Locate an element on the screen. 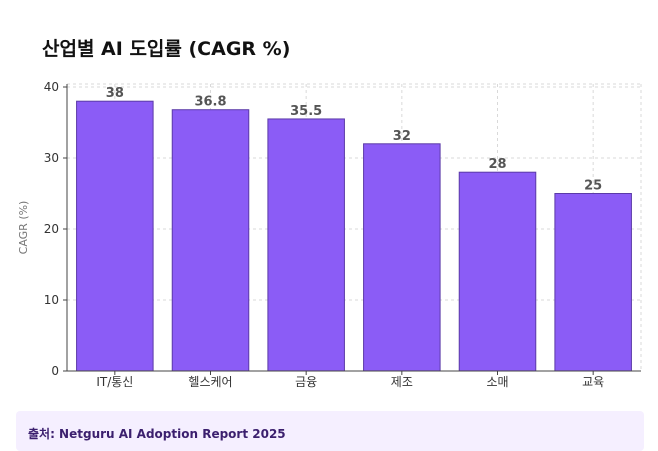 This screenshot has width=658, height=451. x-tick-label: 교육 is located at coordinates (593, 382).